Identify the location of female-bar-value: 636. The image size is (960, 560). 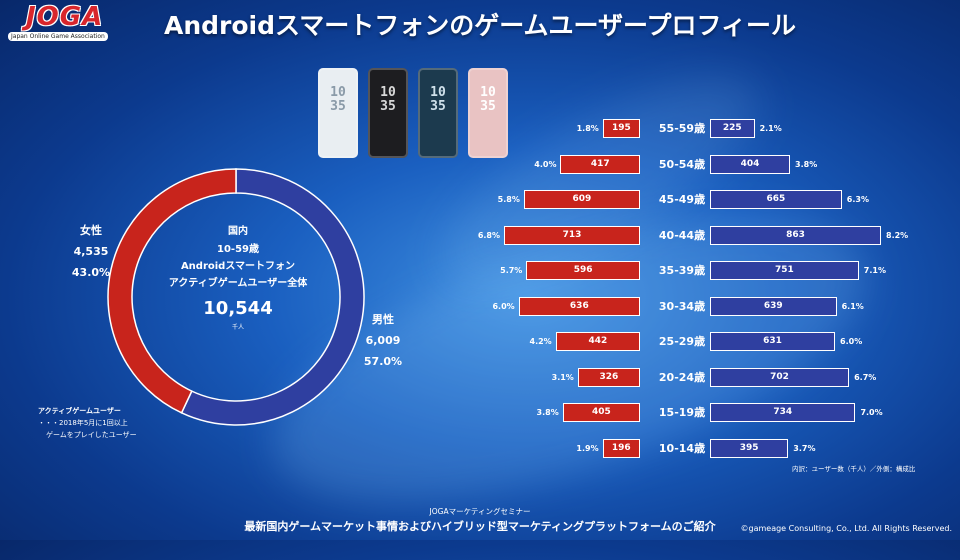
(579, 305).